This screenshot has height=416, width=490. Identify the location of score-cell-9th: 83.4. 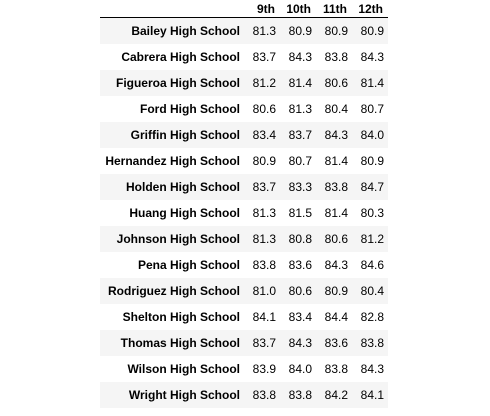
(264, 134).